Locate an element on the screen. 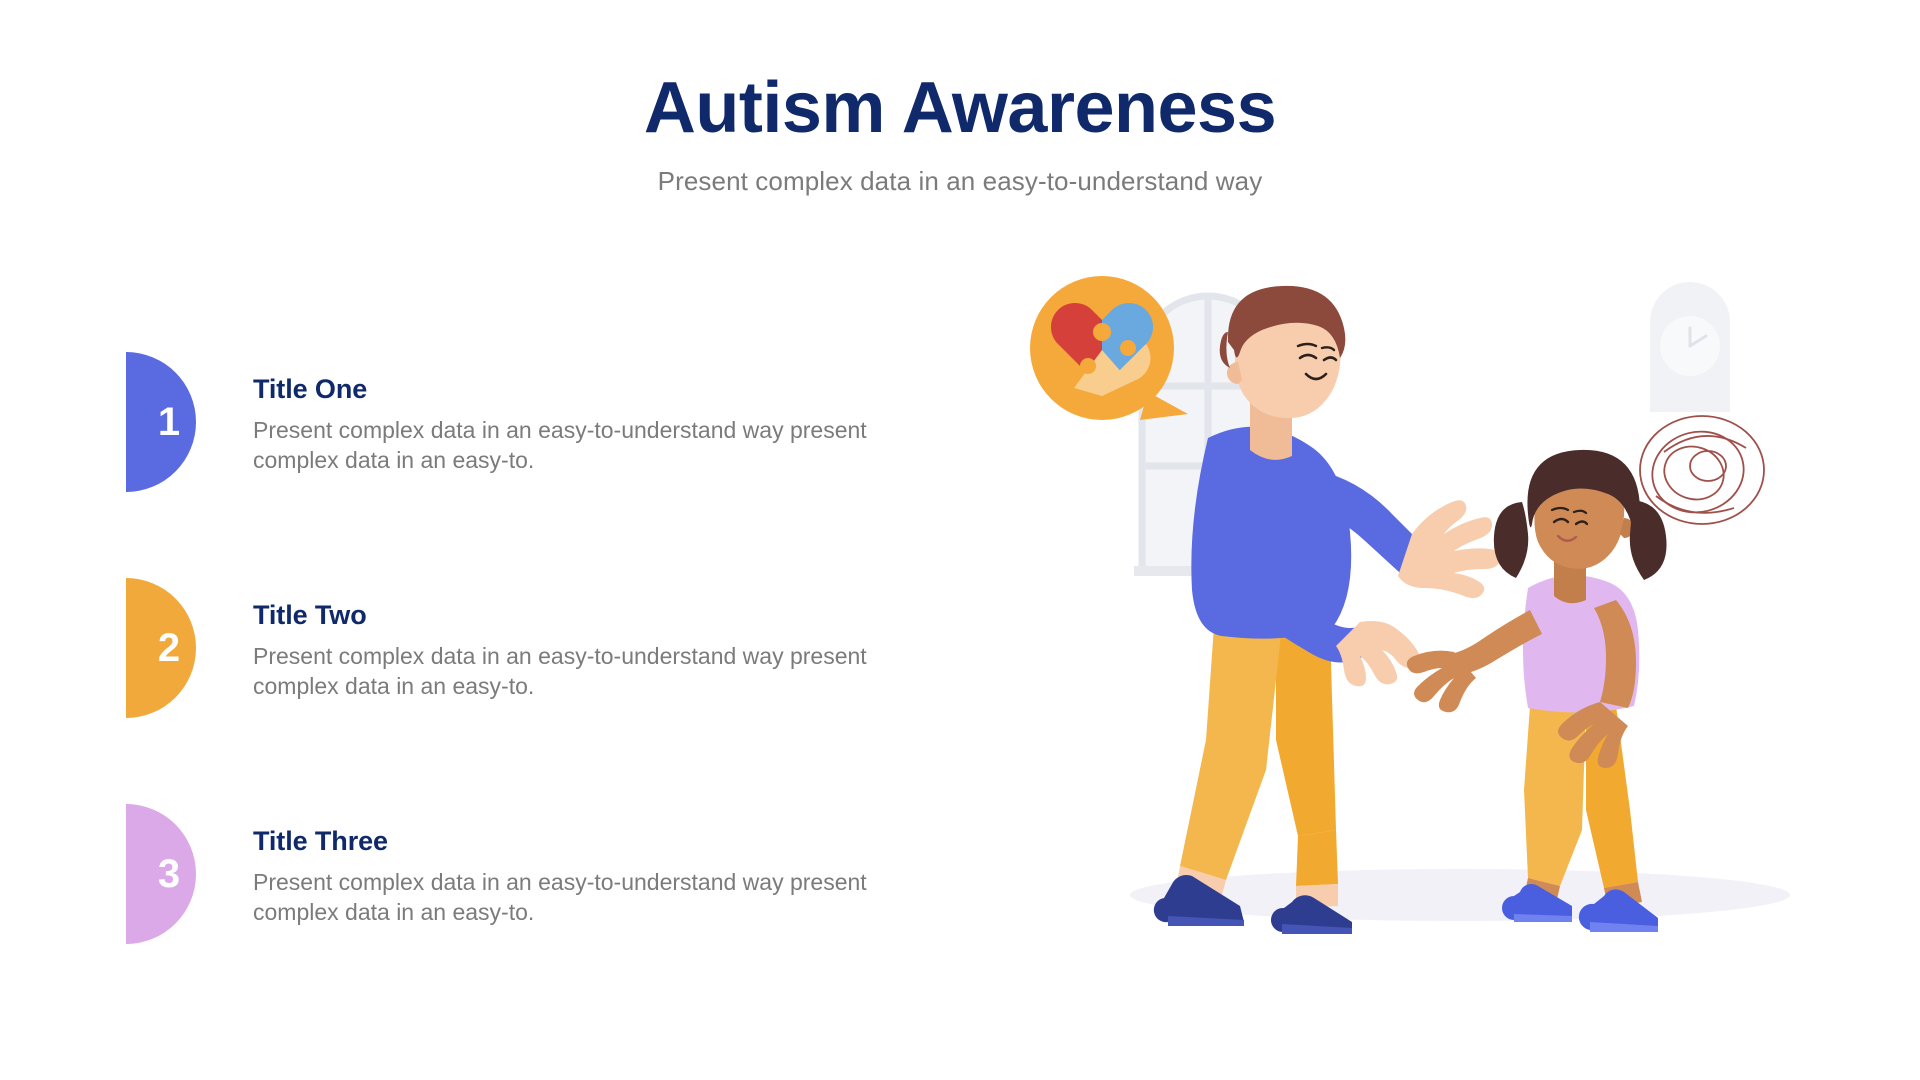 The image size is (1920, 1080). list-item-title-2: Title Two is located at coordinates (310, 615).